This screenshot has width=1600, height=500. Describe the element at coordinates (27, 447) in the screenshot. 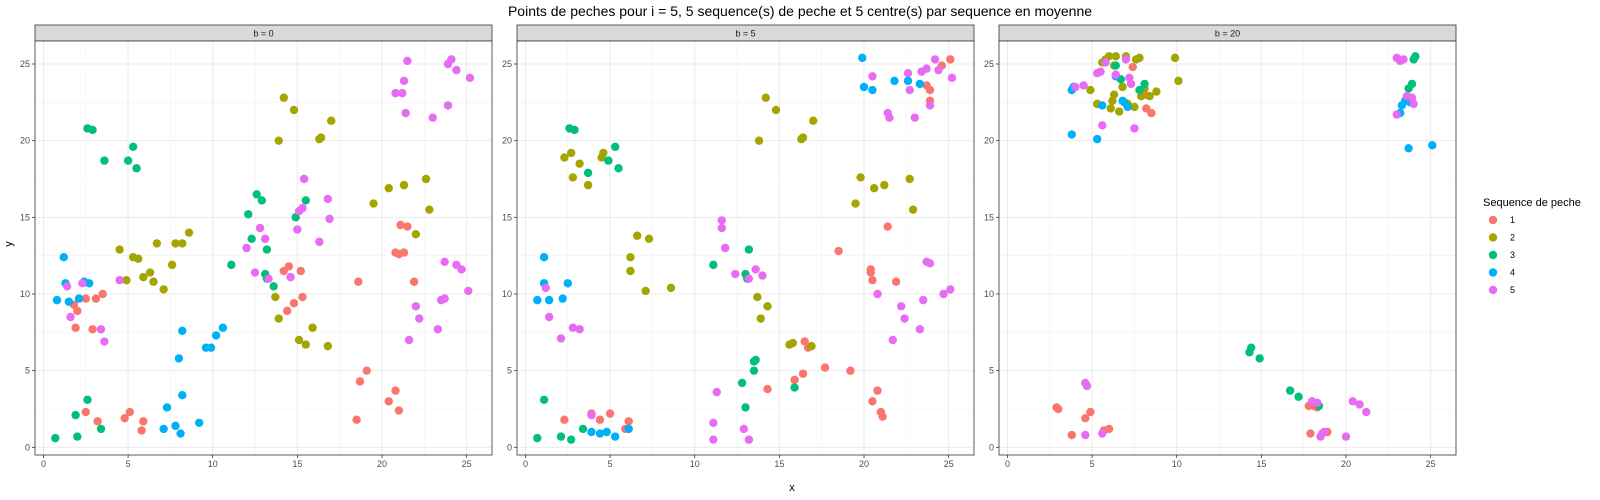

I see `y-tick-label: 0` at that location.